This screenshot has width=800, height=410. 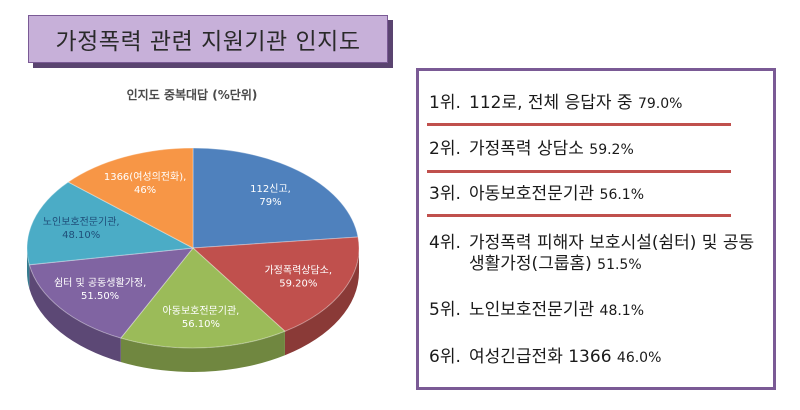 I want to click on rank-value: 51.5%, so click(x=619, y=265).